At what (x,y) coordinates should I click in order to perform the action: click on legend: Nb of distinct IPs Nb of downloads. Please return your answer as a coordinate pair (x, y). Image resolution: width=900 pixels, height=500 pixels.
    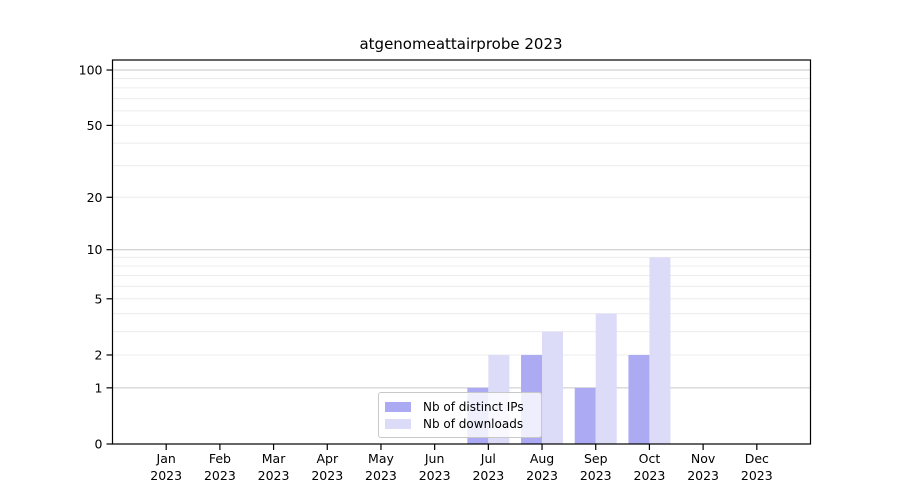
    Looking at the image, I should click on (460, 415).